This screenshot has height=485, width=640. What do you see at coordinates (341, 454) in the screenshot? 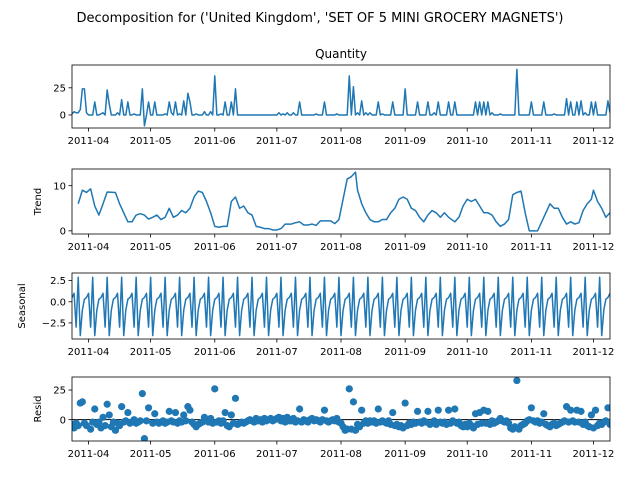
I see `resid-xtick-label: 2011-08` at bounding box center [341, 454].